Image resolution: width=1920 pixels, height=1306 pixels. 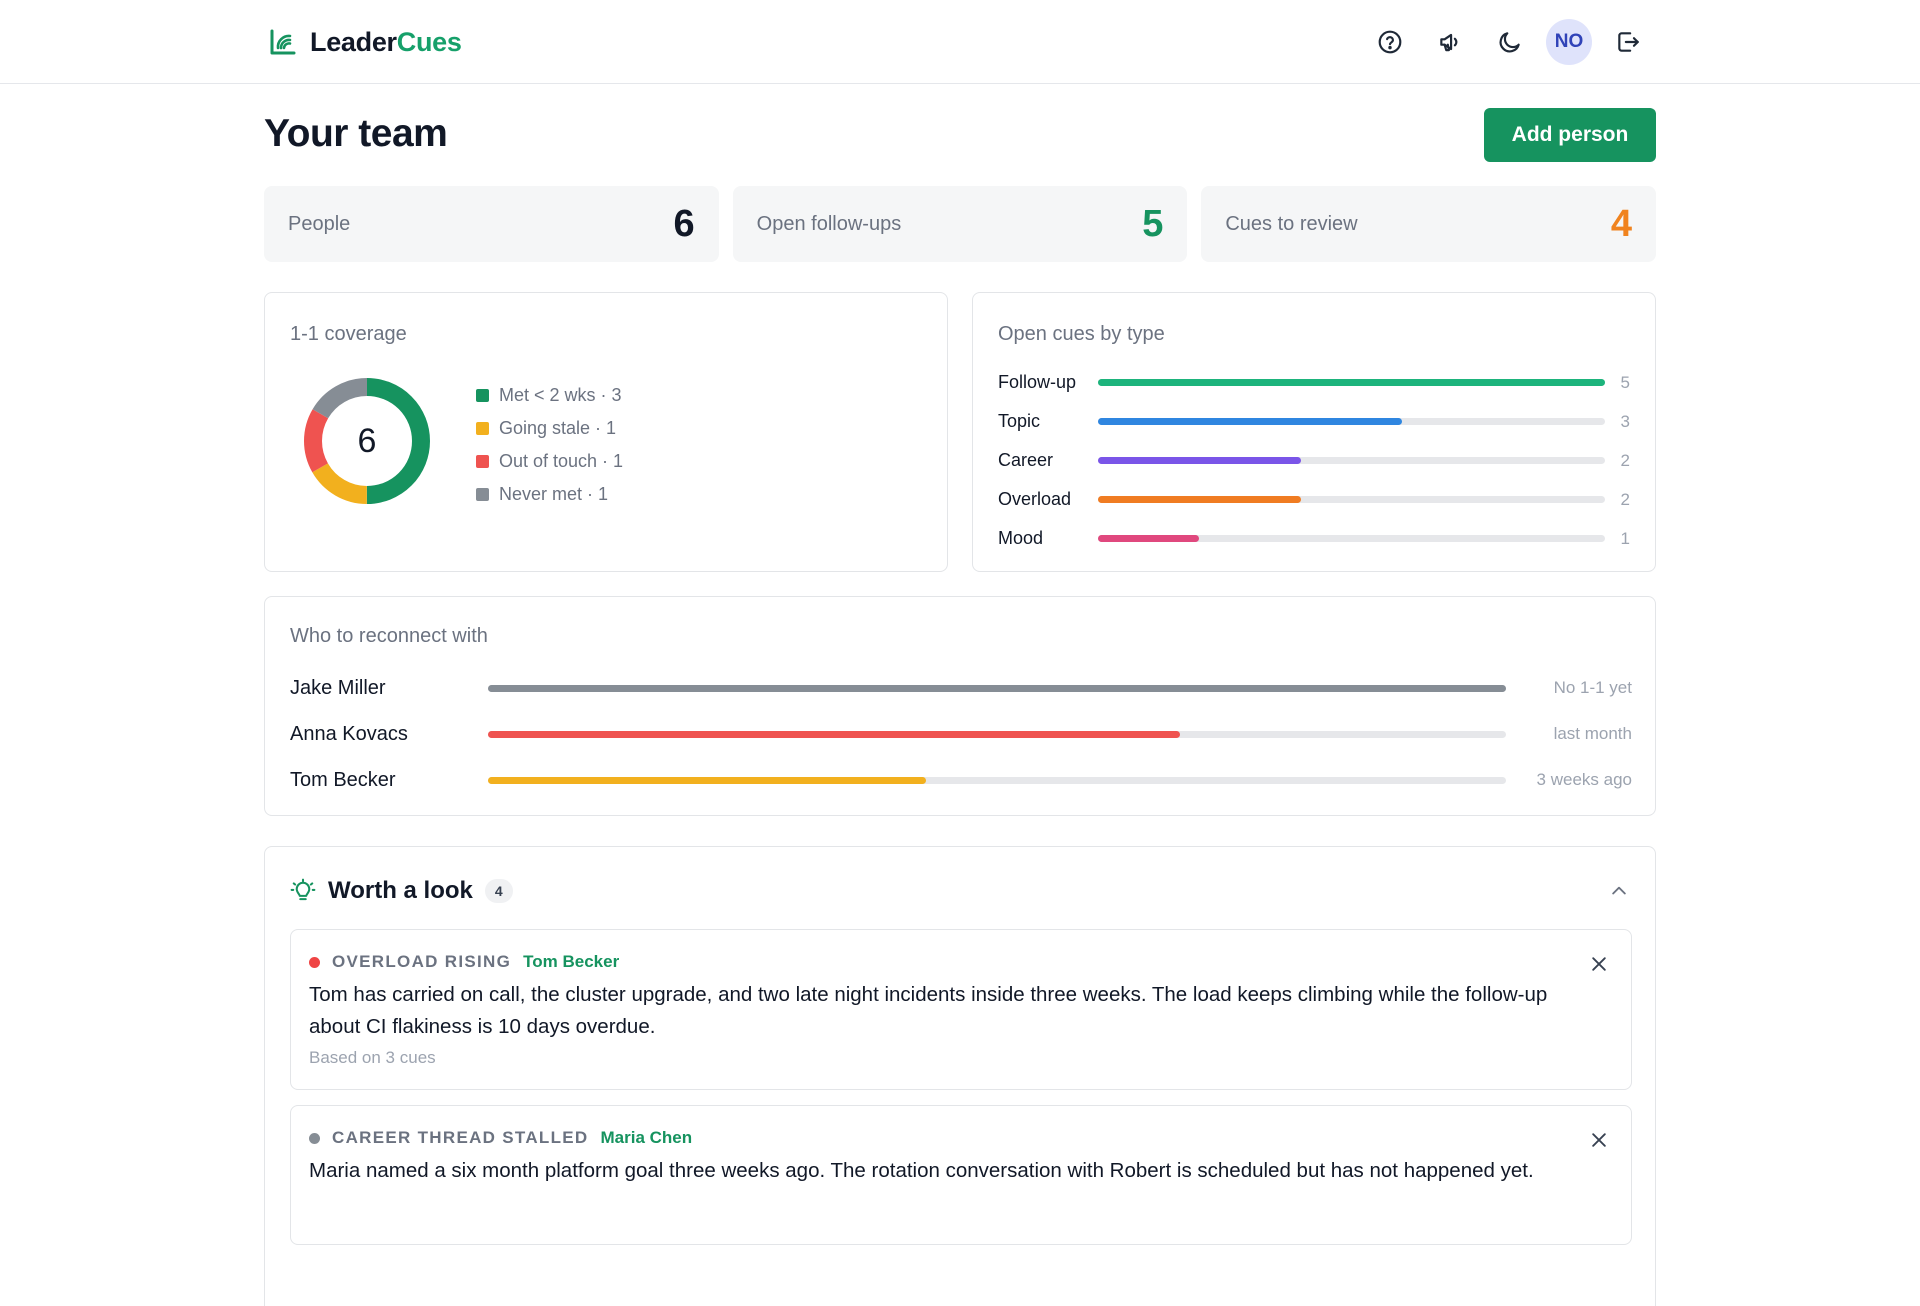 I want to click on cue-type-label: Career, so click(x=1026, y=460).